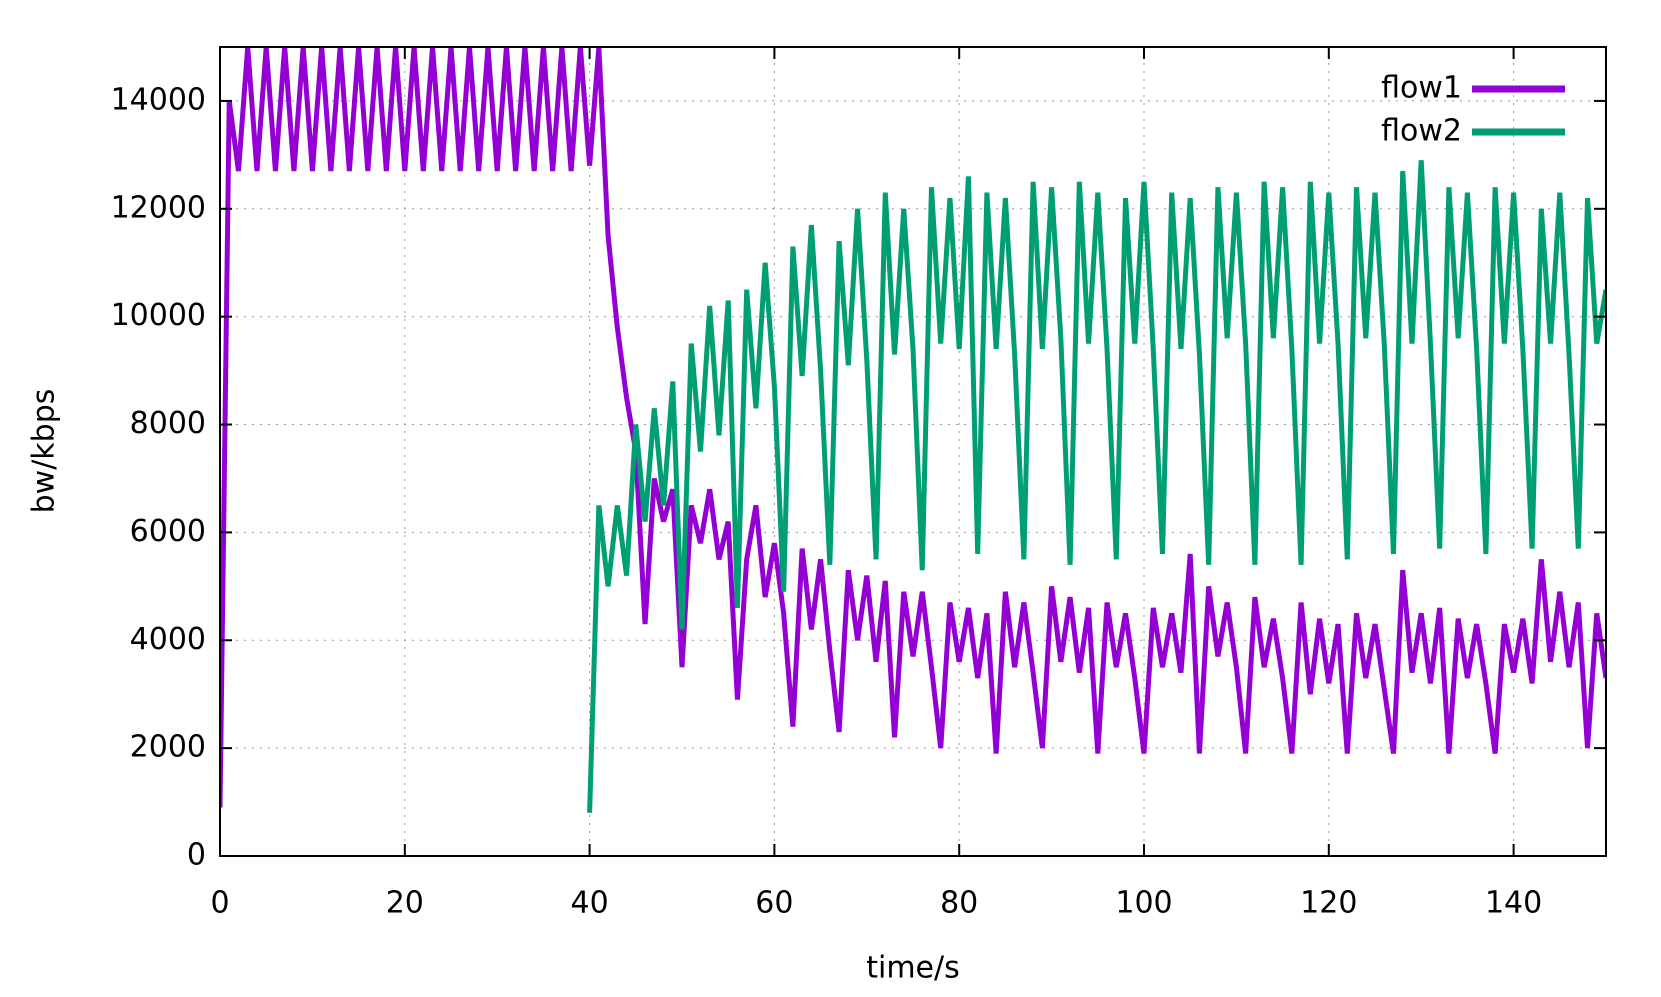 This screenshot has width=1661, height=997. Describe the element at coordinates (219, 903) in the screenshot. I see `x-tick-label: 0` at that location.